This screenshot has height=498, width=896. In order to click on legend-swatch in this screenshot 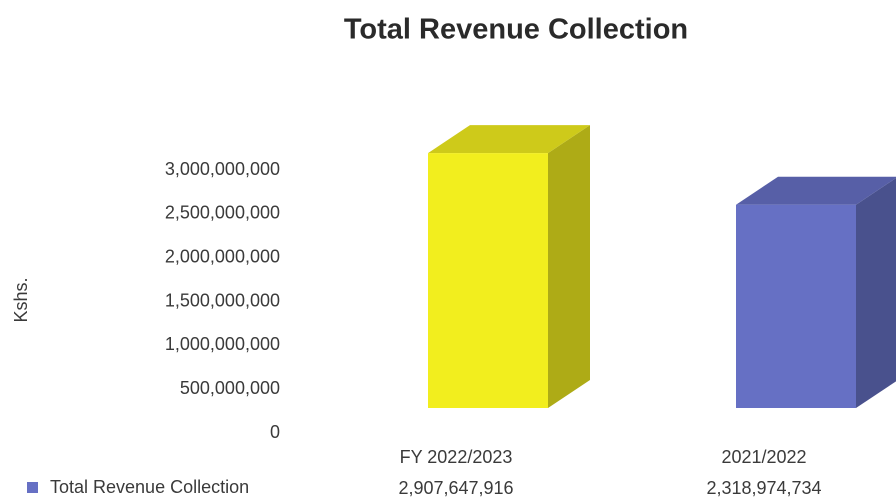, I will do `click(32, 487)`.